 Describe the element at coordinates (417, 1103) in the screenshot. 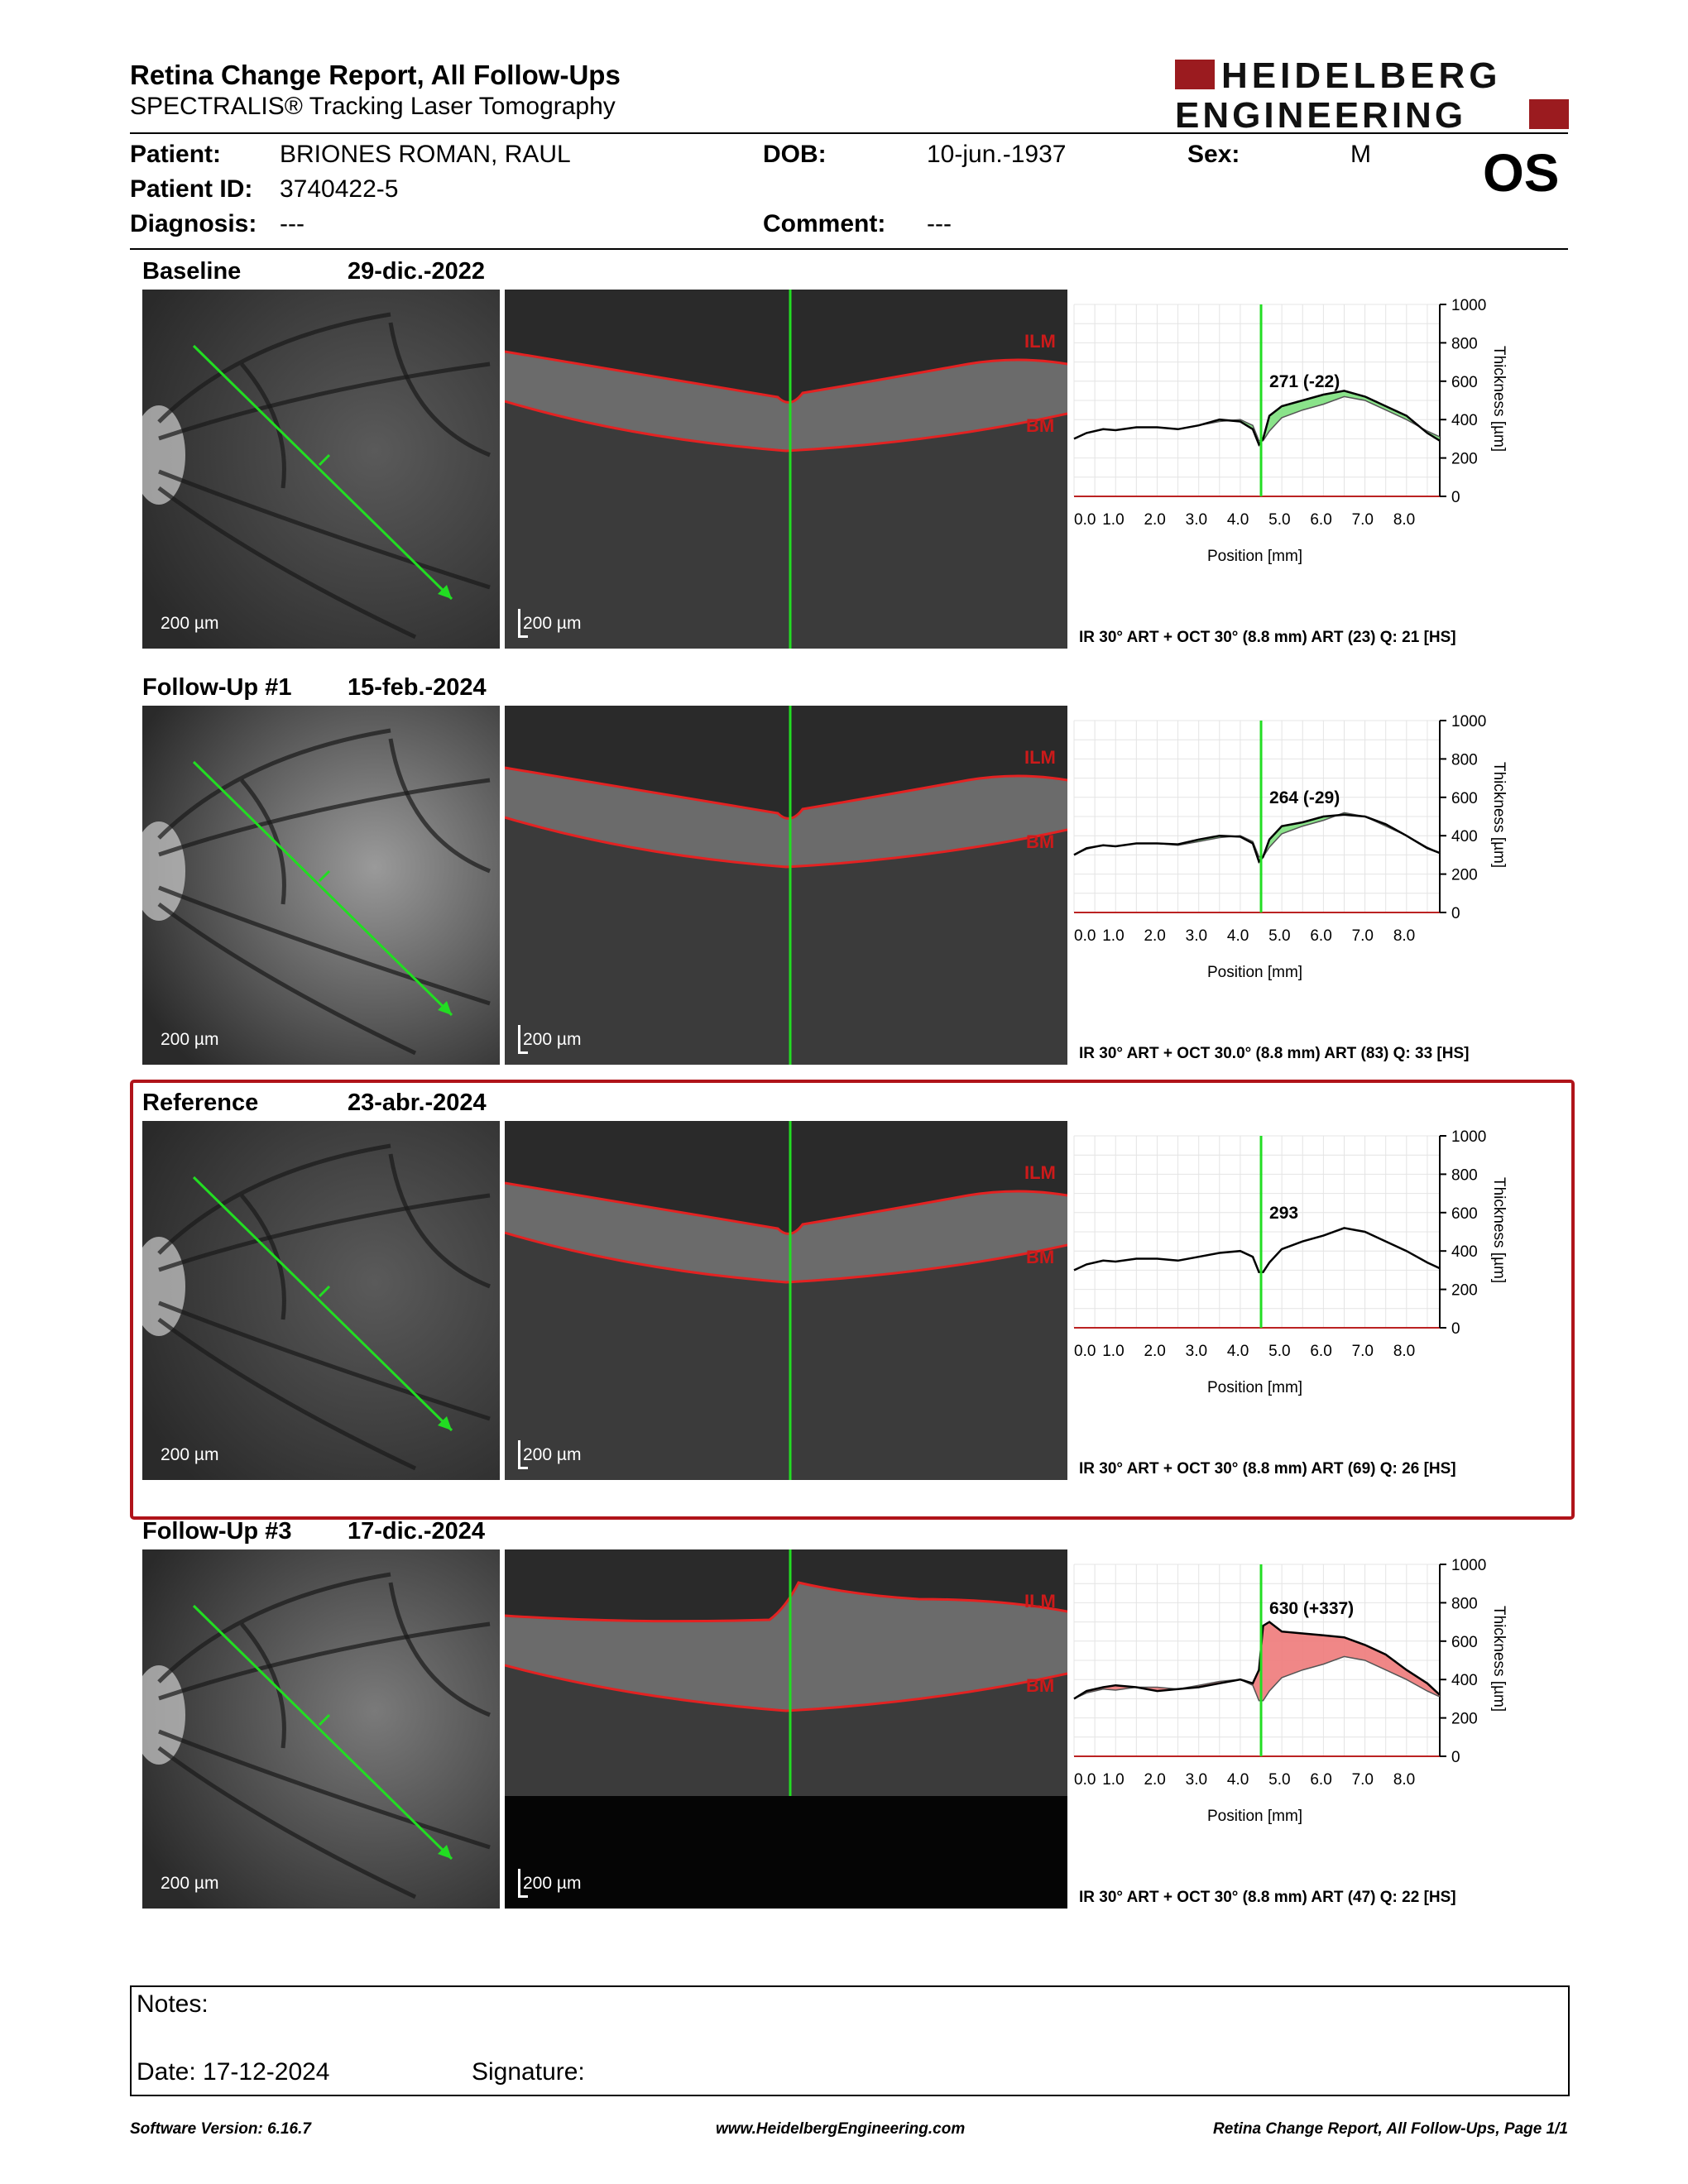

I see `exam-date: 23-abr.-2024` at that location.